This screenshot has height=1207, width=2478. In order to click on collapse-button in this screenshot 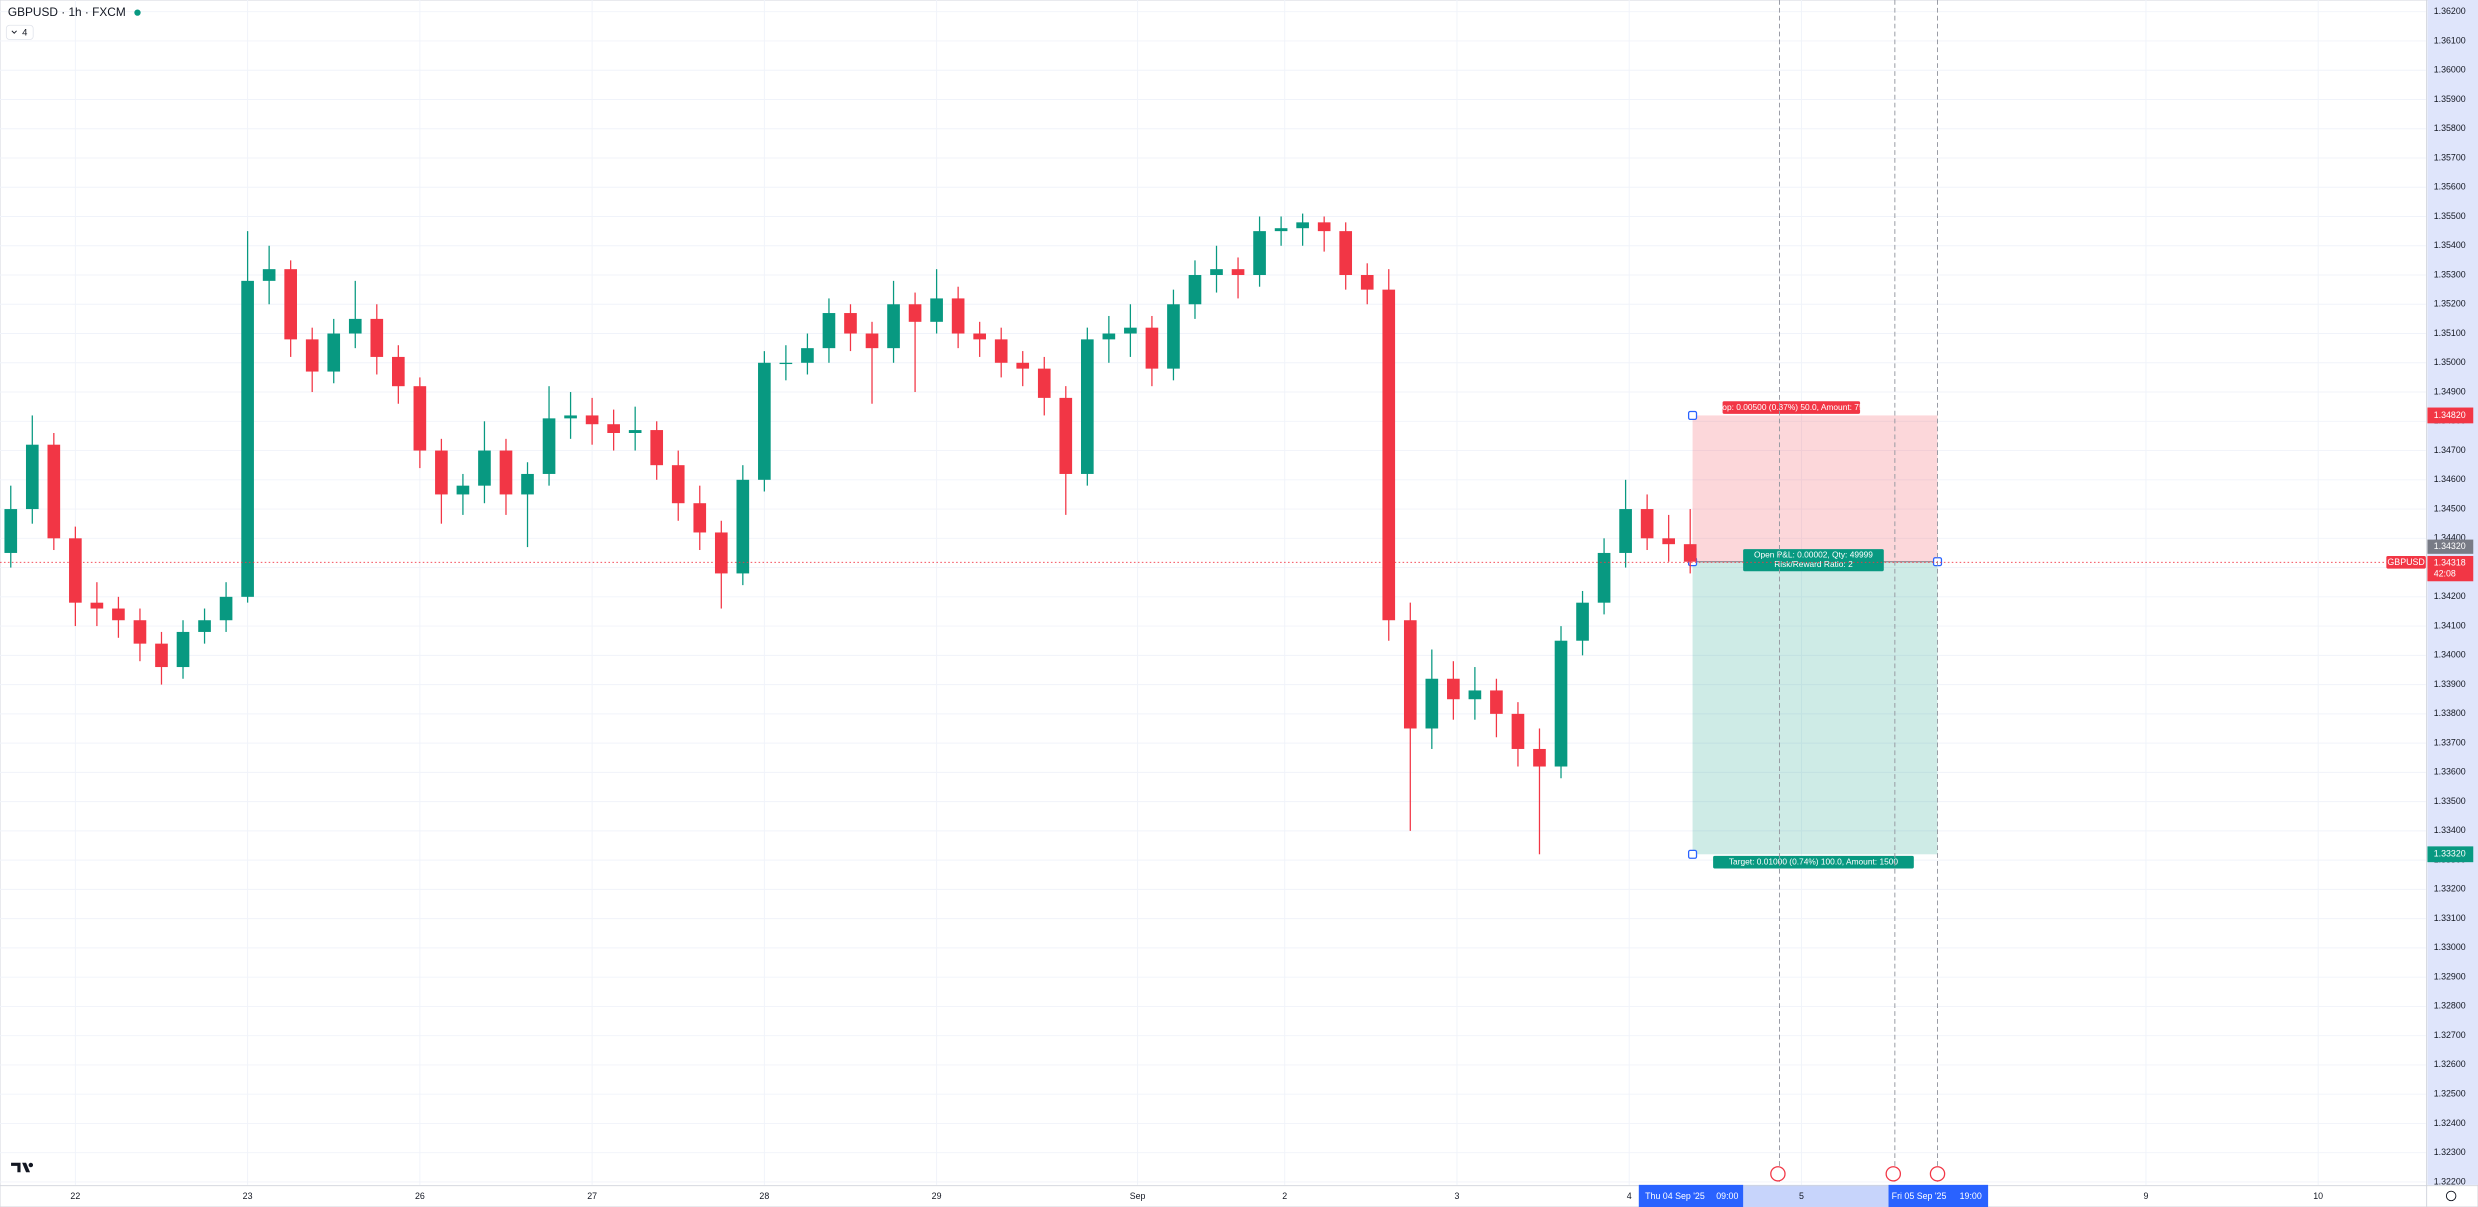, I will do `click(19, 32)`.